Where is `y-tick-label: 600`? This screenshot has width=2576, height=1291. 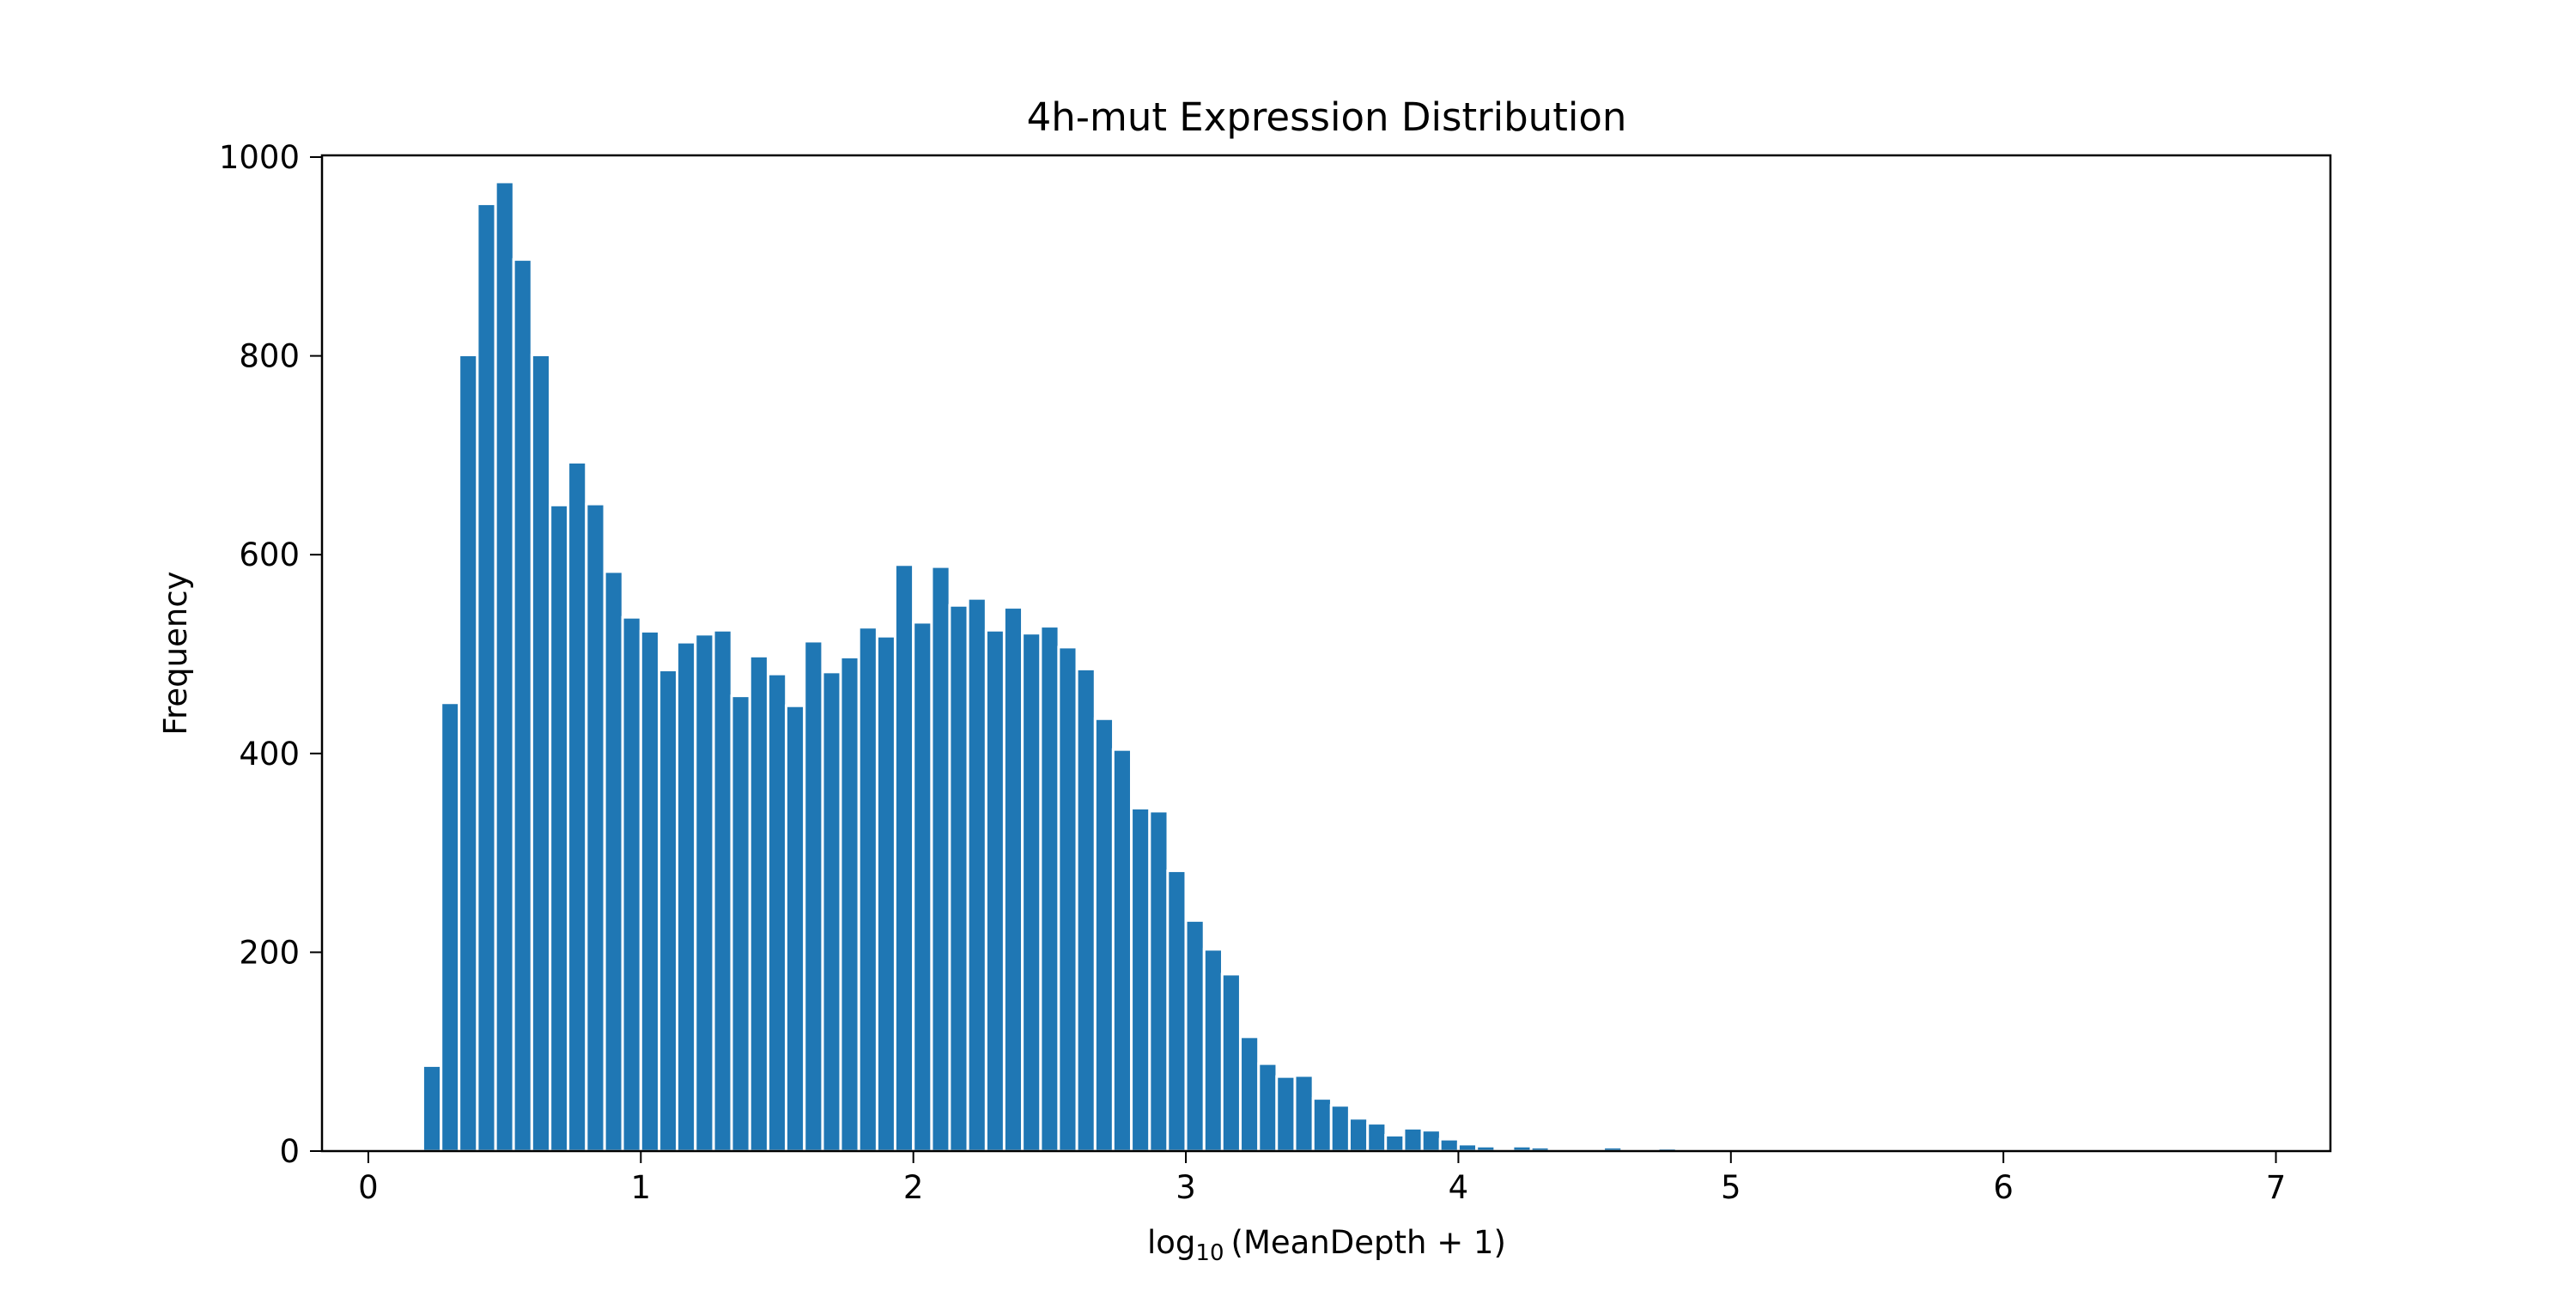
y-tick-label: 600 is located at coordinates (269, 554).